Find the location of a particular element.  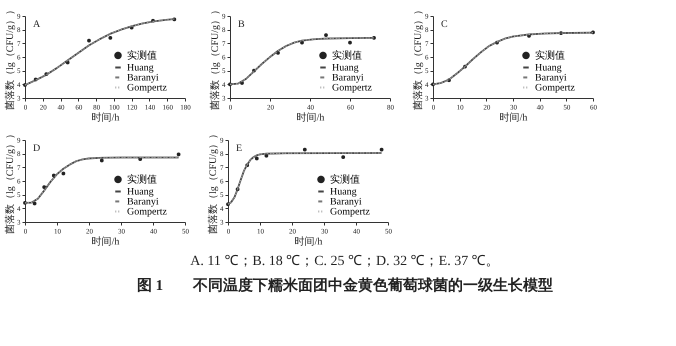

caption: 图 1 不同温度下糯米面团中金黄色葡萄球菌的一级生长模型 is located at coordinates (345, 285).